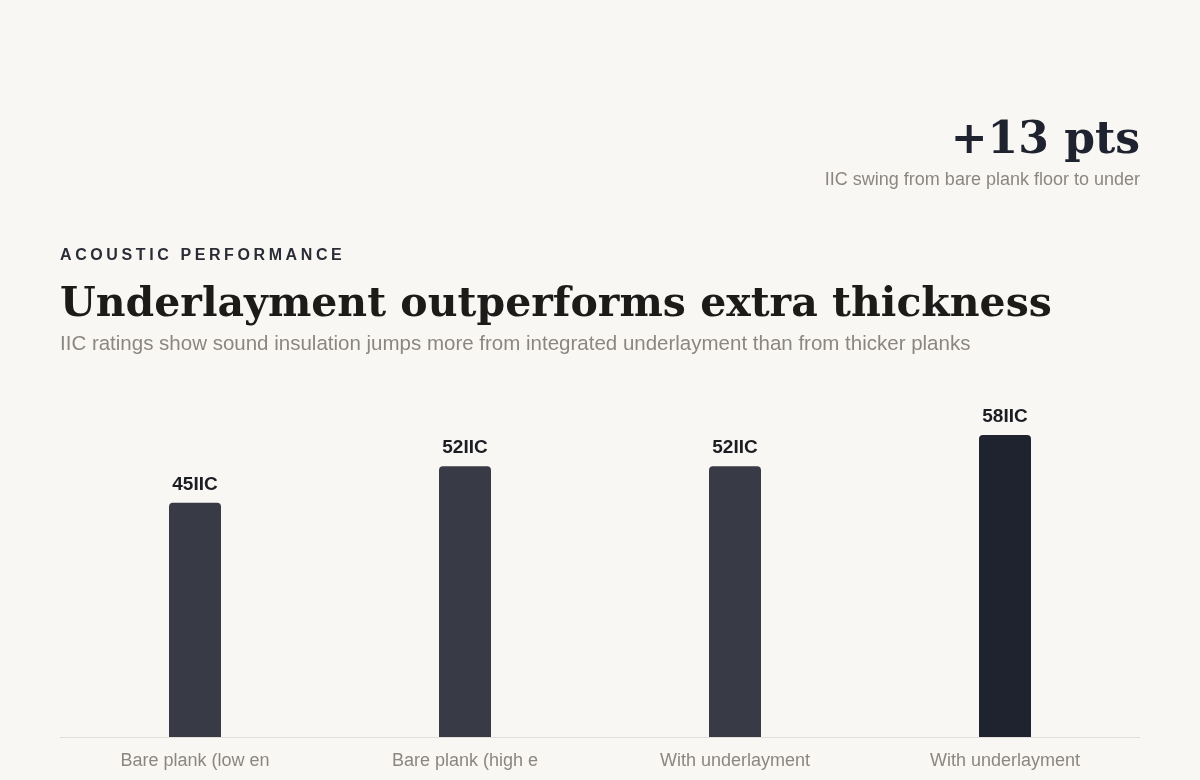  I want to click on data-label: 45IIC, so click(195, 483).